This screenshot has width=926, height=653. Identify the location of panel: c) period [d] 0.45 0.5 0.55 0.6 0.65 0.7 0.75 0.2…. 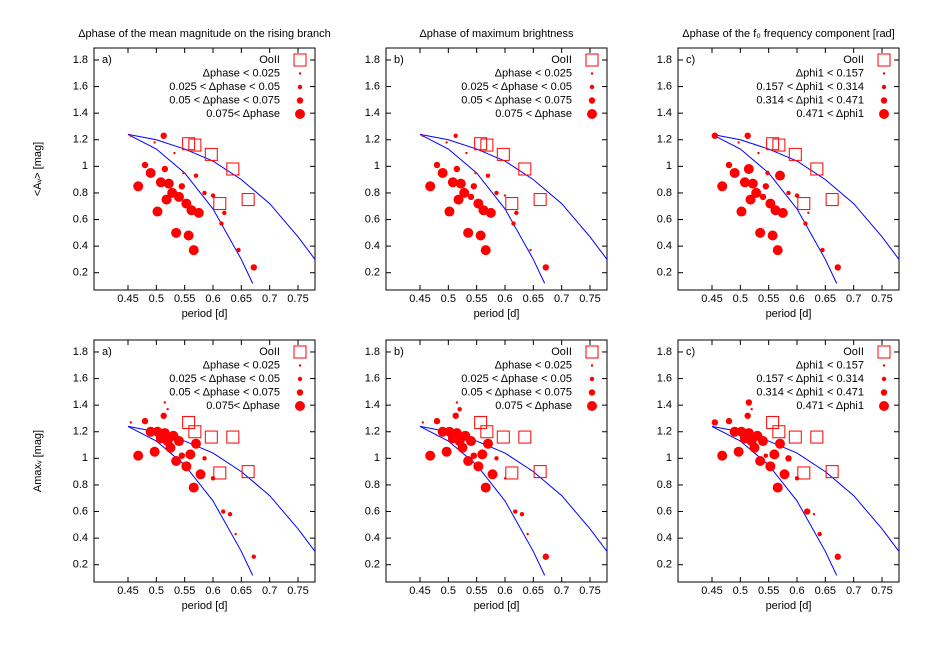
(778, 475).